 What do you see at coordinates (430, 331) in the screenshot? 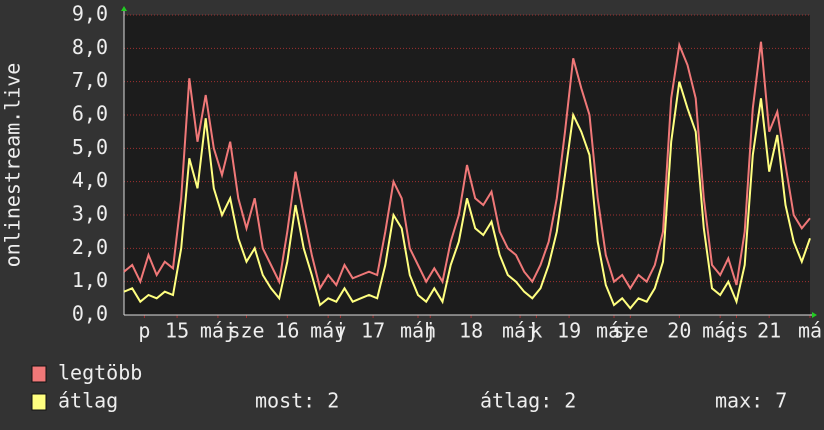
I see `x-tick-label: h` at bounding box center [430, 331].